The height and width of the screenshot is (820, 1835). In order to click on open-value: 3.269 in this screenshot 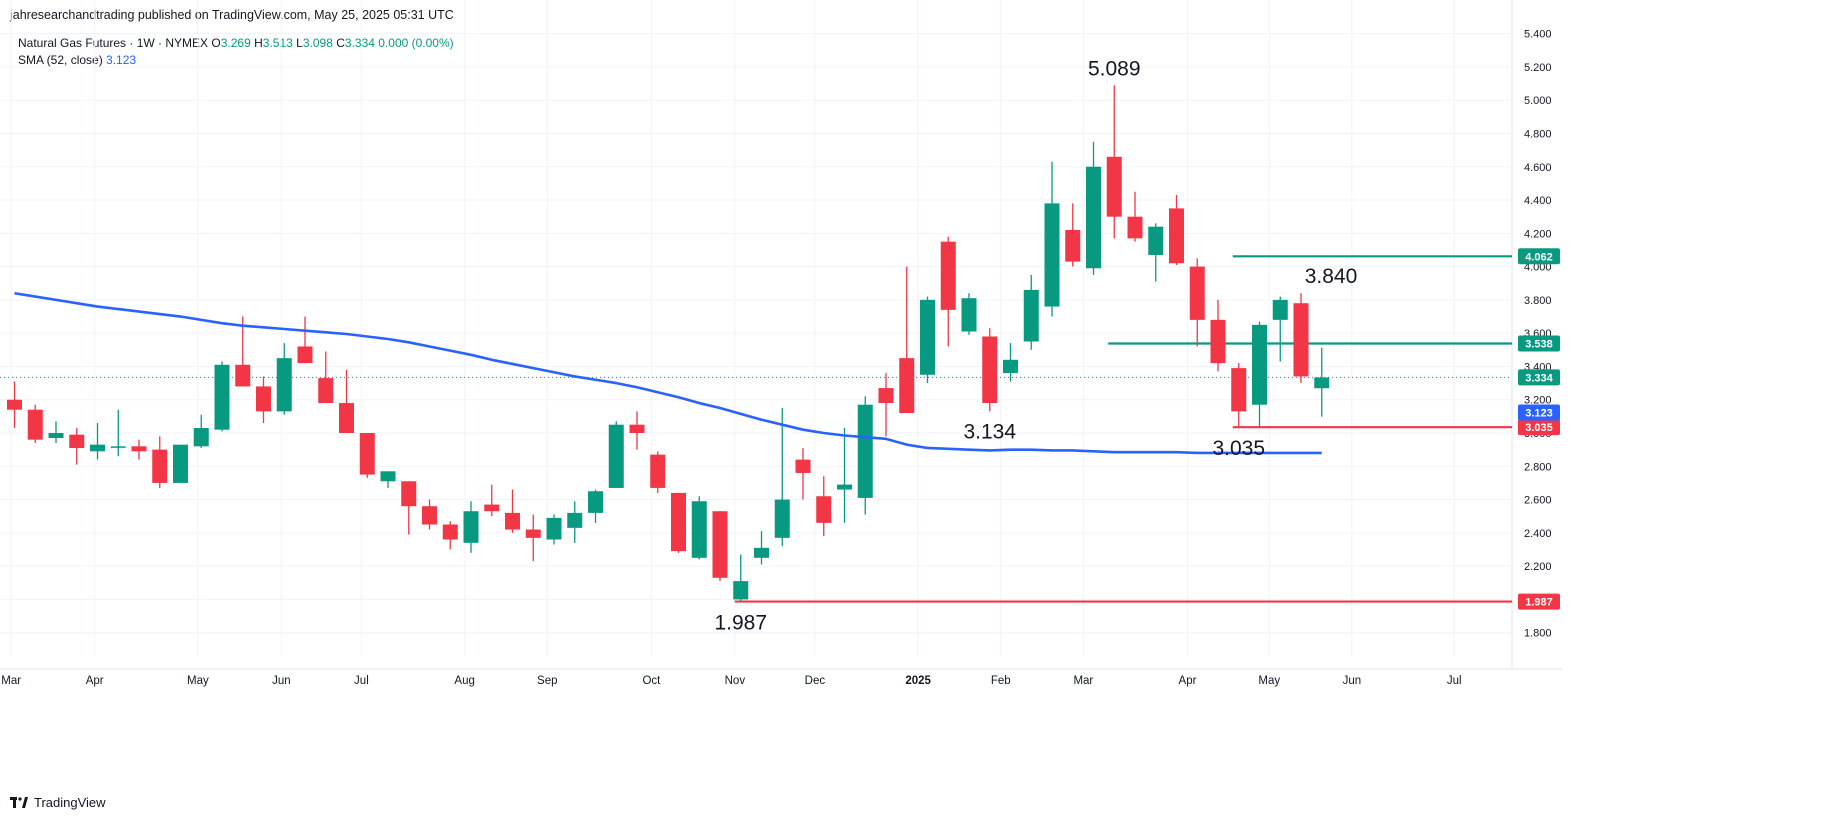, I will do `click(235, 43)`.